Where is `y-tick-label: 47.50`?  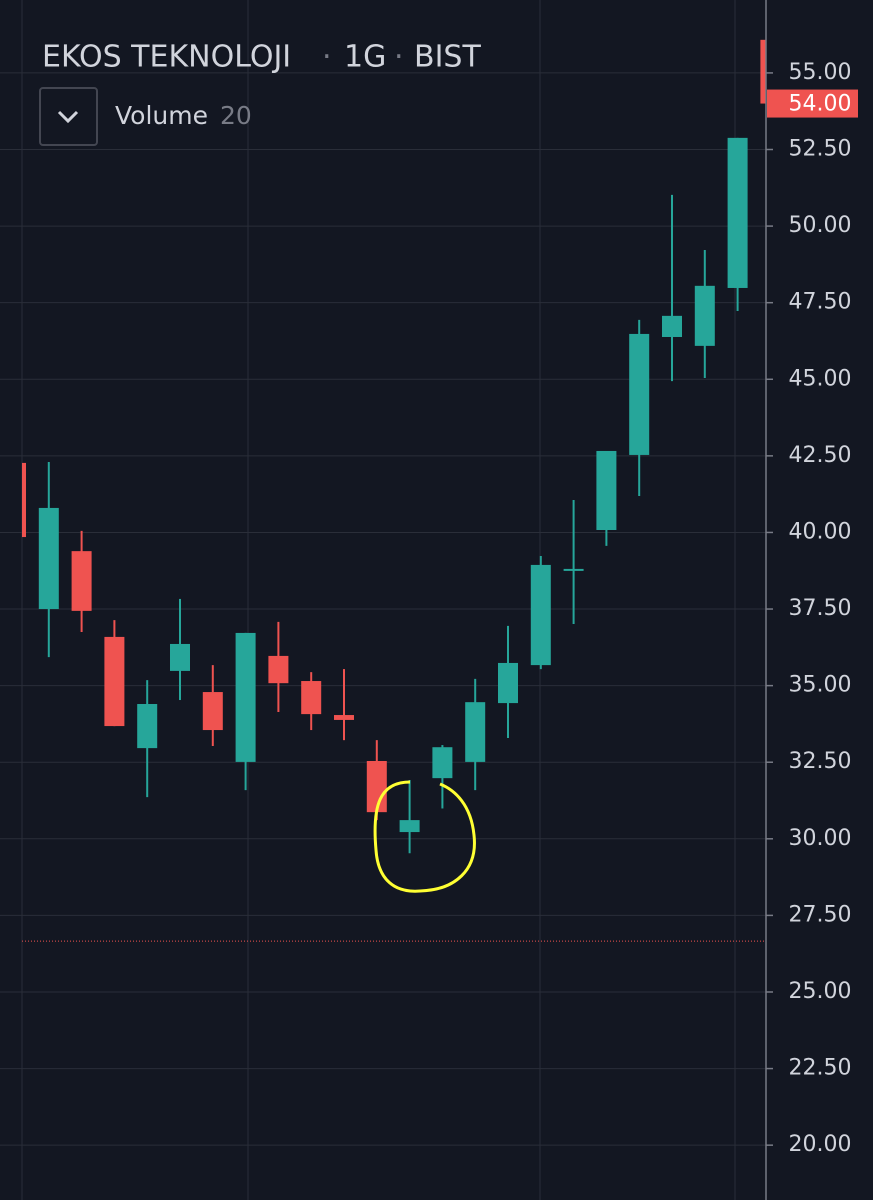
y-tick-label: 47.50 is located at coordinates (820, 302).